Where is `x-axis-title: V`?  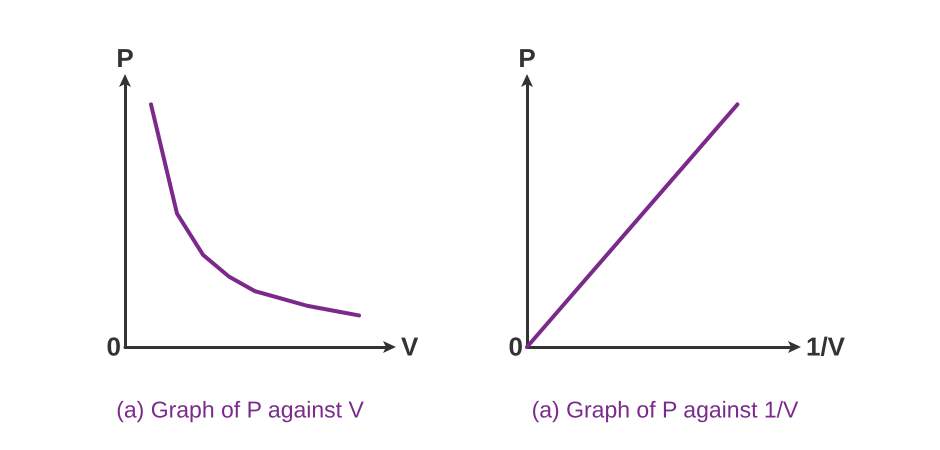 x-axis-title: V is located at coordinates (409, 347).